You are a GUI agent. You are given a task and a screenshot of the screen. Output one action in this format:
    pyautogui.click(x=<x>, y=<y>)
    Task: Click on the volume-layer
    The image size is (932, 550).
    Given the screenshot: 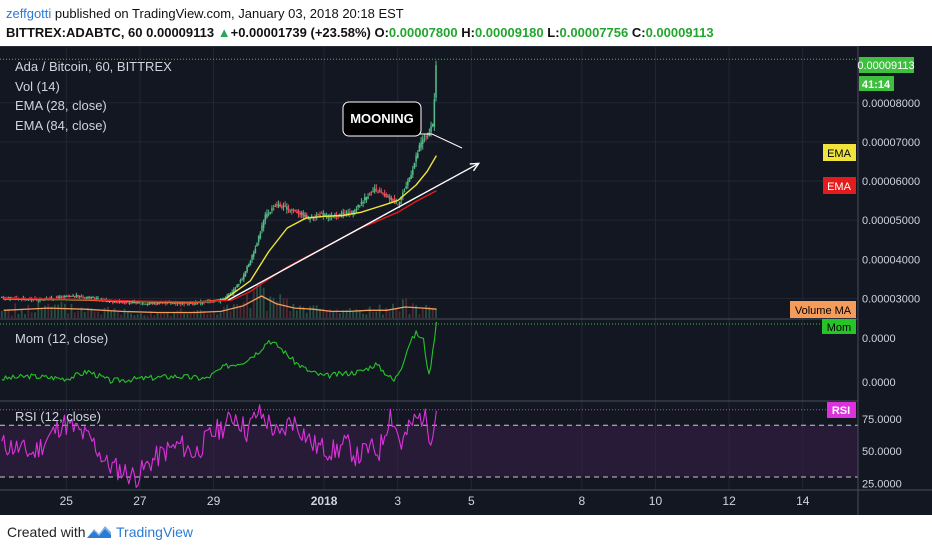 What is the action you would take?
    pyautogui.click(x=218, y=301)
    